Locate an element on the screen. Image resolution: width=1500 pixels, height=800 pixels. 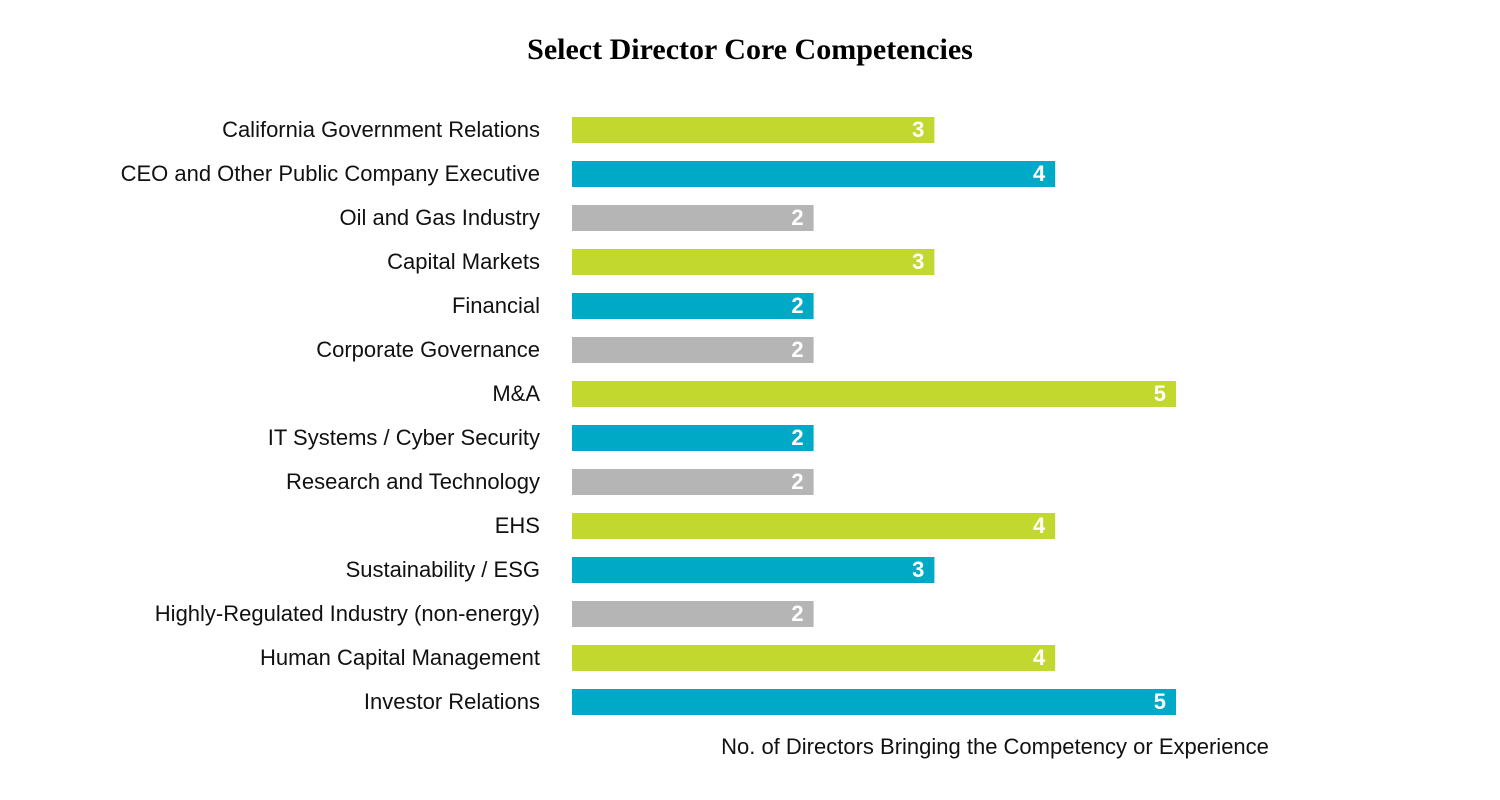
category-label: EHS is located at coordinates (517, 525).